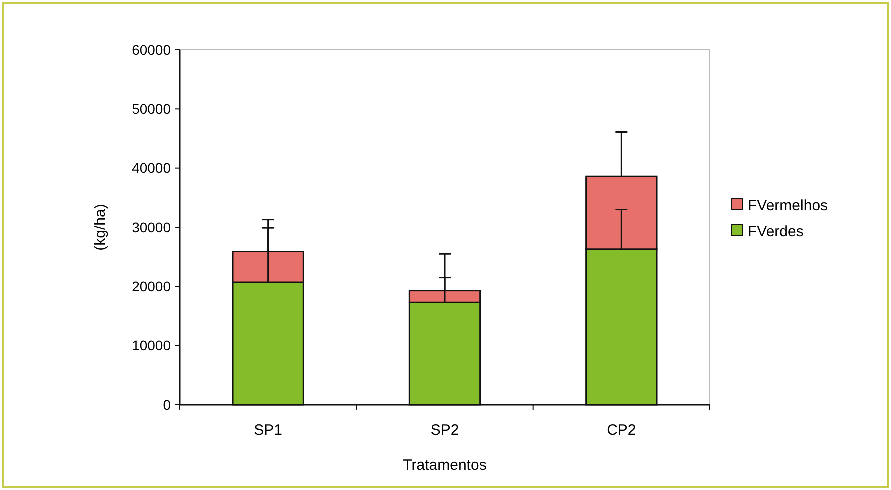 Image resolution: width=891 pixels, height=490 pixels. I want to click on y-tick-label: 0, so click(167, 404).